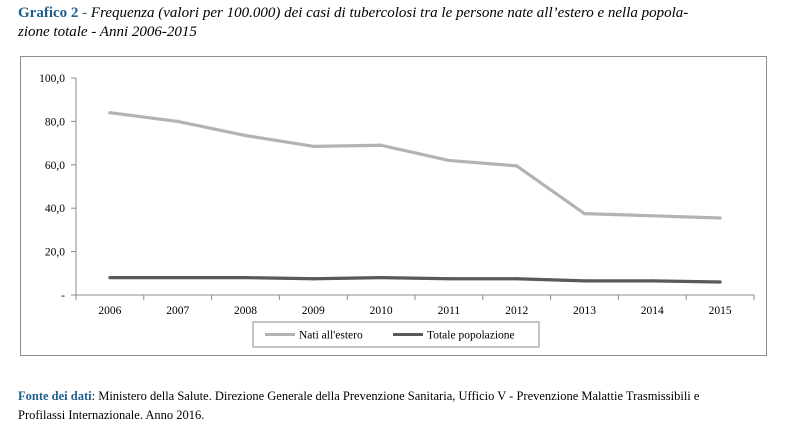  I want to click on source-line-2: Profilassi Internazionale. Anno 2016., so click(398, 415).